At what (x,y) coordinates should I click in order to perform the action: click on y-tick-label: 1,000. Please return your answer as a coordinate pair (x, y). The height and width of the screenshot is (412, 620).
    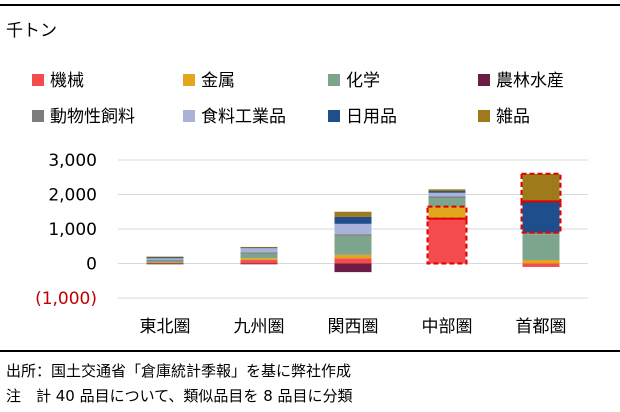
    Looking at the image, I should click on (72, 230).